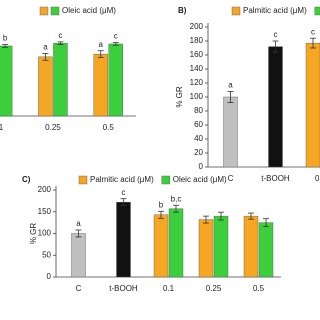 The width and height of the screenshot is (320, 320). What do you see at coordinates (45, 211) in the screenshot?
I see `y-tick-label: 150` at bounding box center [45, 211].